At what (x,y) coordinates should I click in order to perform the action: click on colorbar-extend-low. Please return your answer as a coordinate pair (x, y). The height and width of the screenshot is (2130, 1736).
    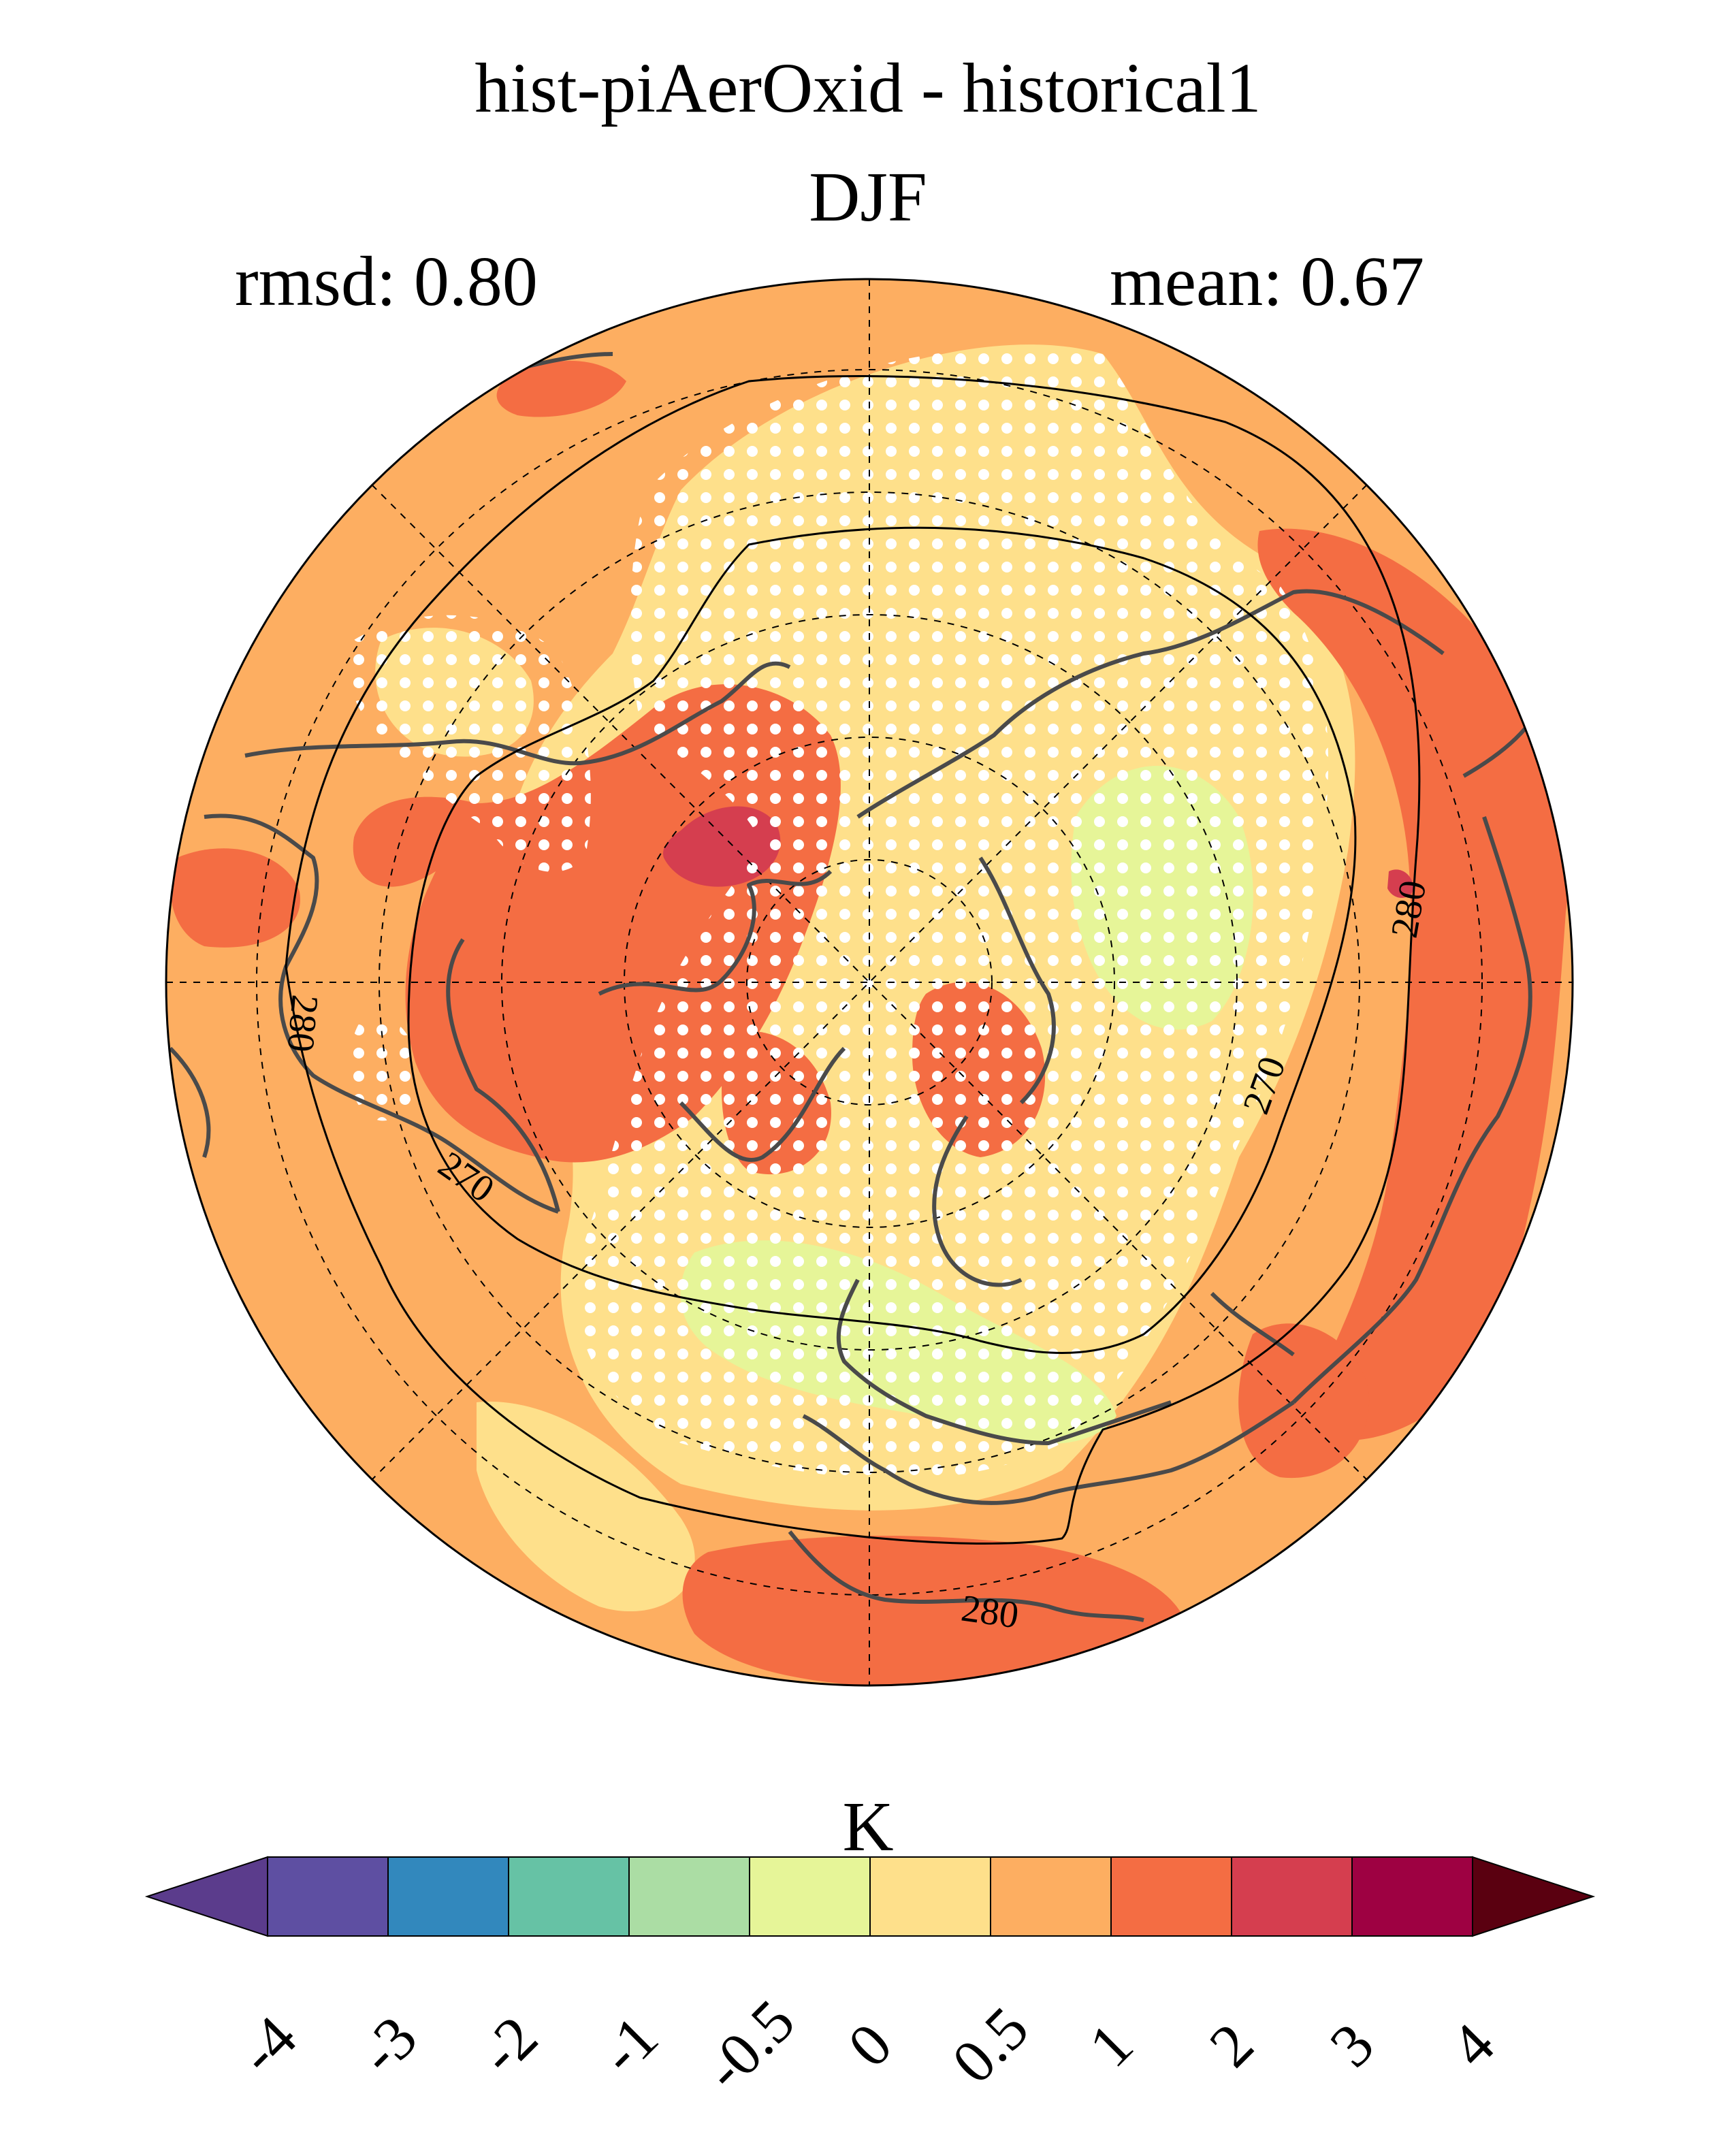
    Looking at the image, I should click on (206, 1896).